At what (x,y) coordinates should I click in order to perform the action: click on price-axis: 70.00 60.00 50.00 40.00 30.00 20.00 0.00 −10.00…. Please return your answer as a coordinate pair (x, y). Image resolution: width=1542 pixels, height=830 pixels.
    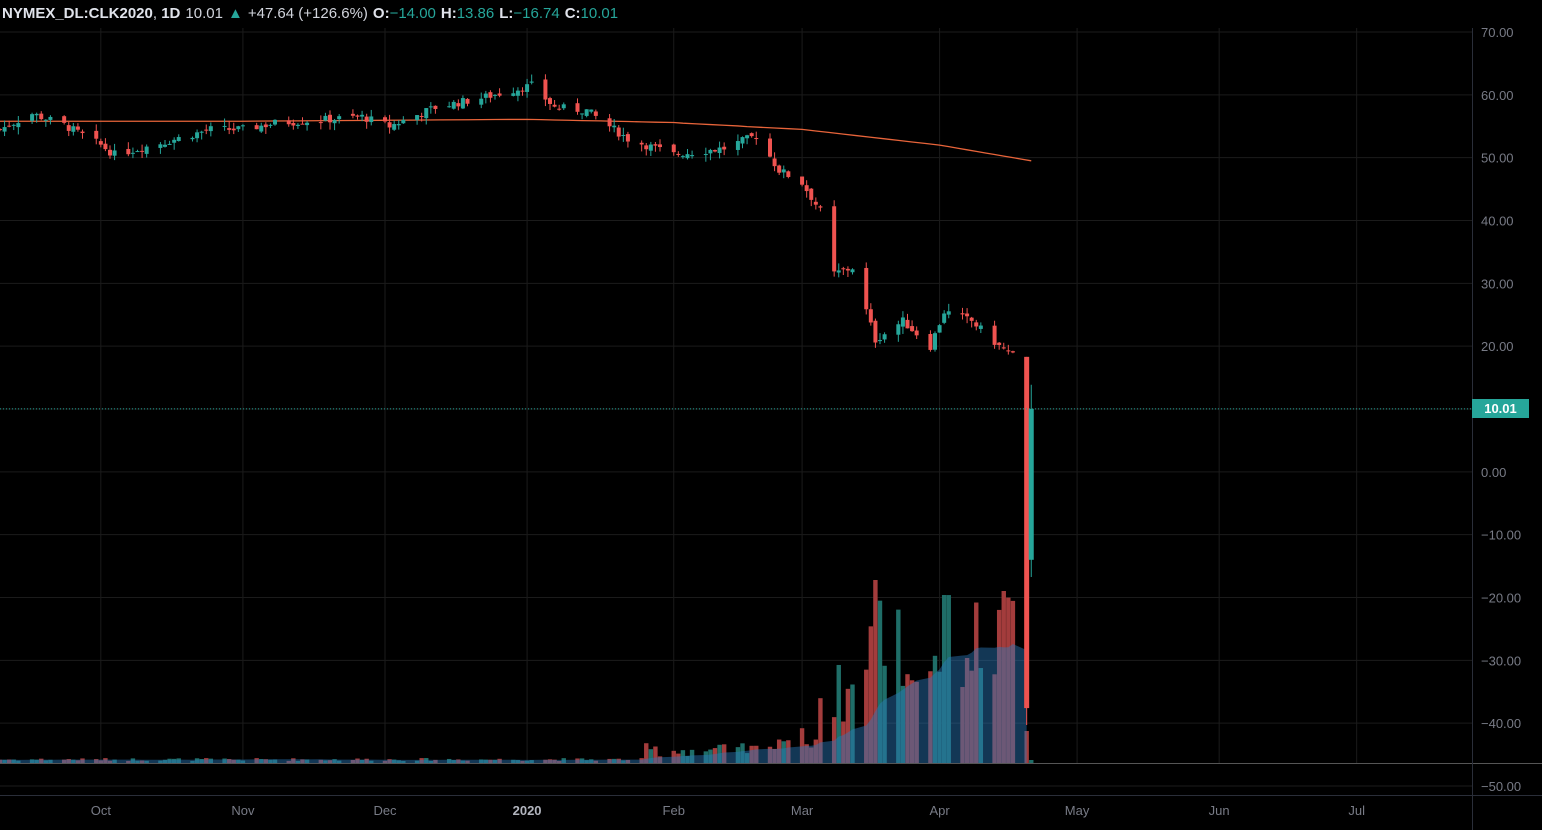
    Looking at the image, I should click on (1497, 427).